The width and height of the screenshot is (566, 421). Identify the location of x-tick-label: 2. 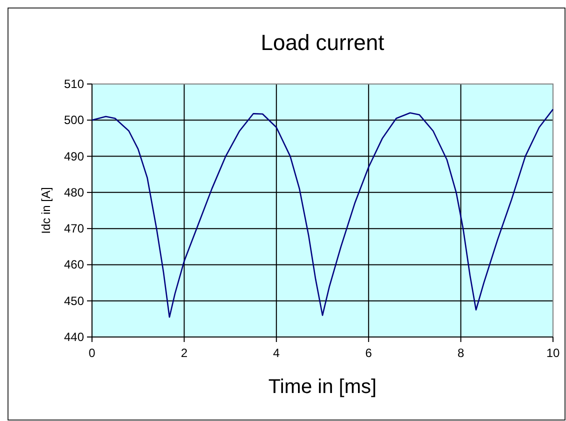
(184, 353).